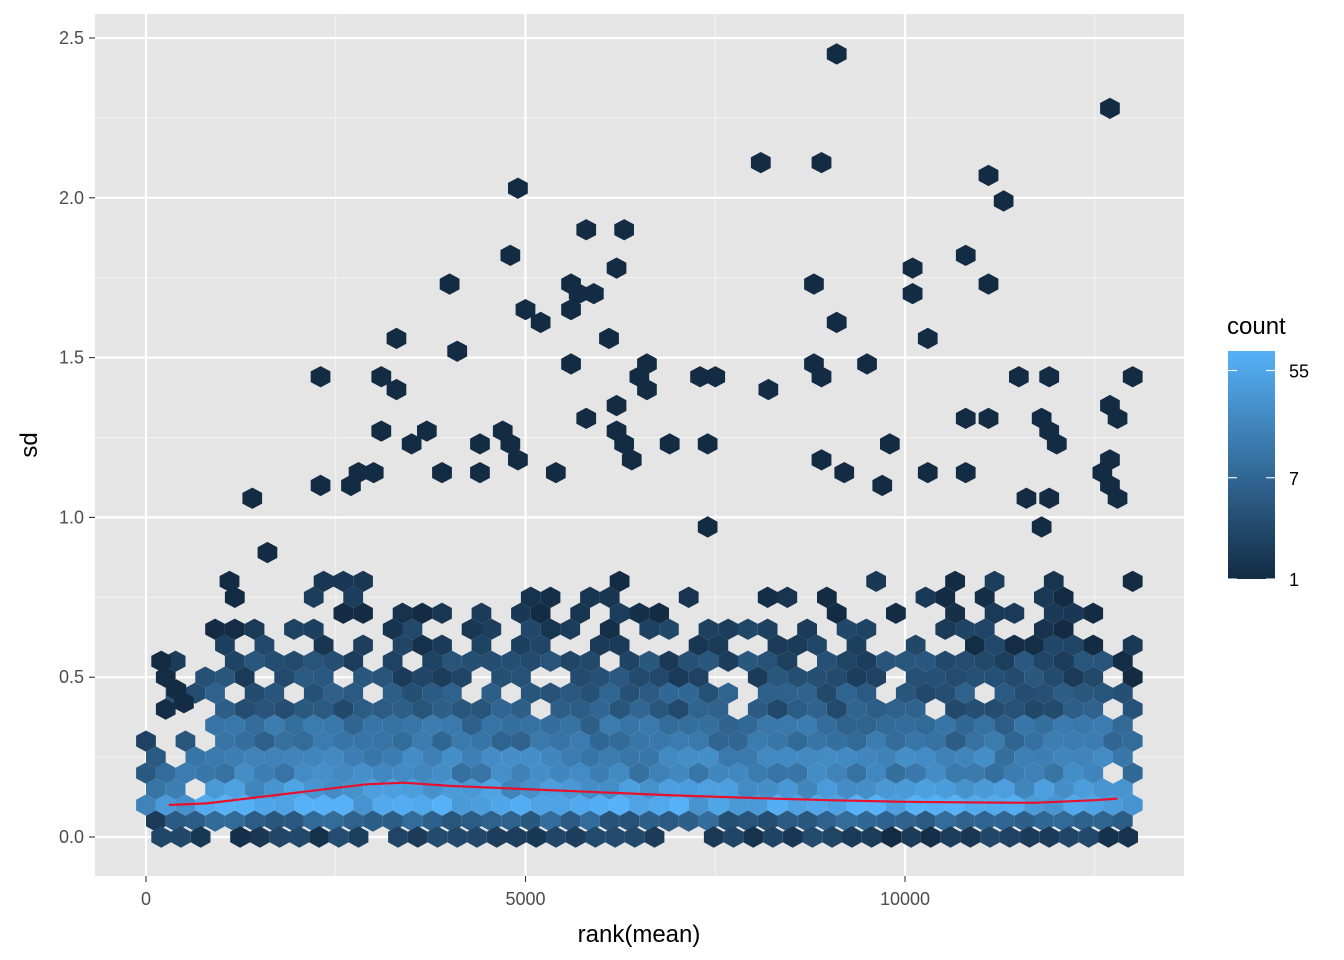 This screenshot has height=960, width=1344. Describe the element at coordinates (71, 38) in the screenshot. I see `y-tick-label: 2.5` at that location.